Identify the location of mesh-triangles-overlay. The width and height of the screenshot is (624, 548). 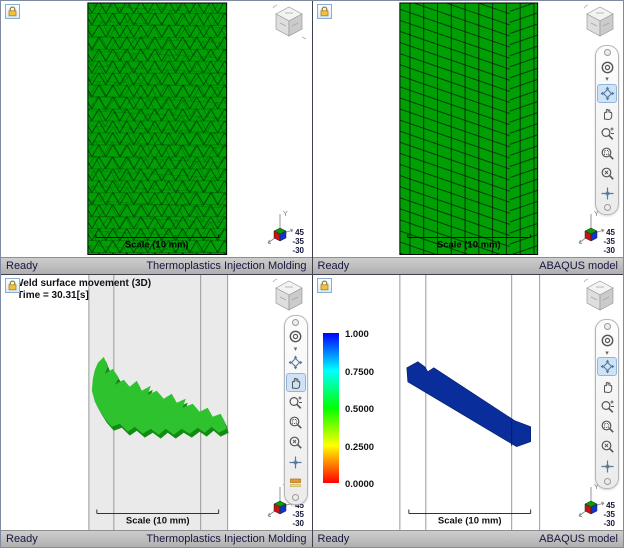
(157, 128).